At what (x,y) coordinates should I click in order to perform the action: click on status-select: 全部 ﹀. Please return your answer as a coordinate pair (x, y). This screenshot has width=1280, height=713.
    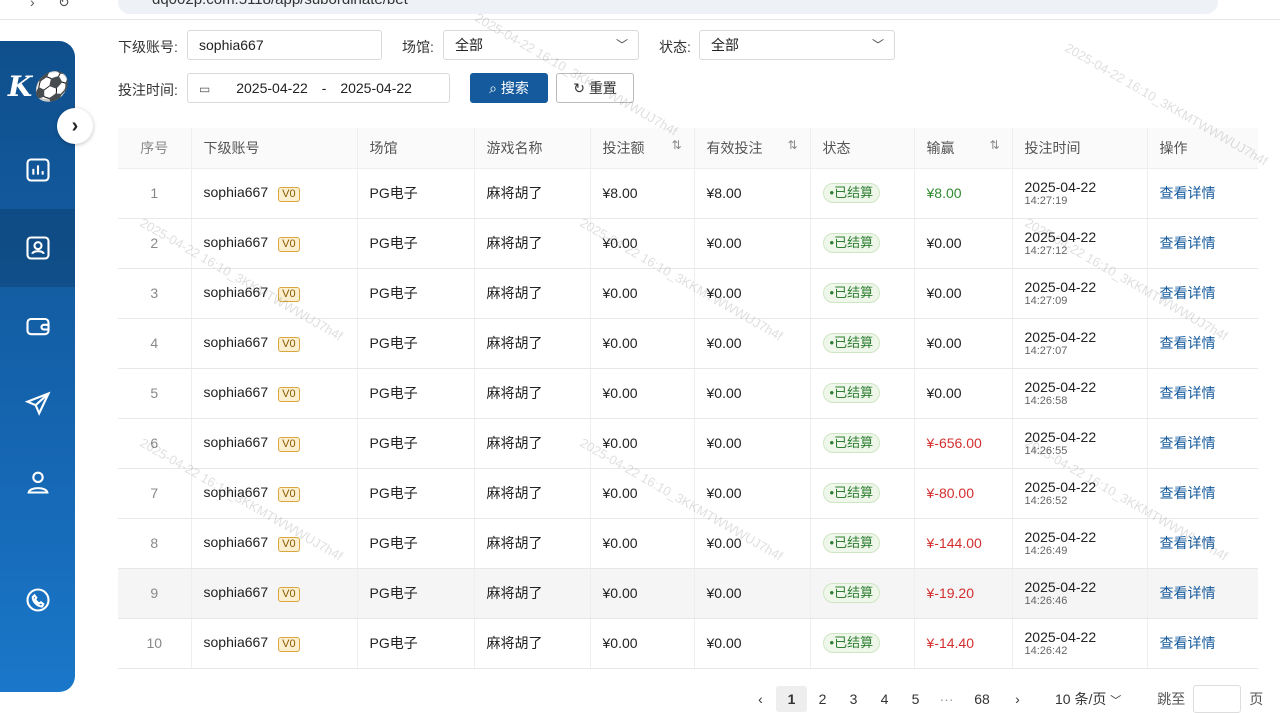
    Looking at the image, I should click on (797, 45).